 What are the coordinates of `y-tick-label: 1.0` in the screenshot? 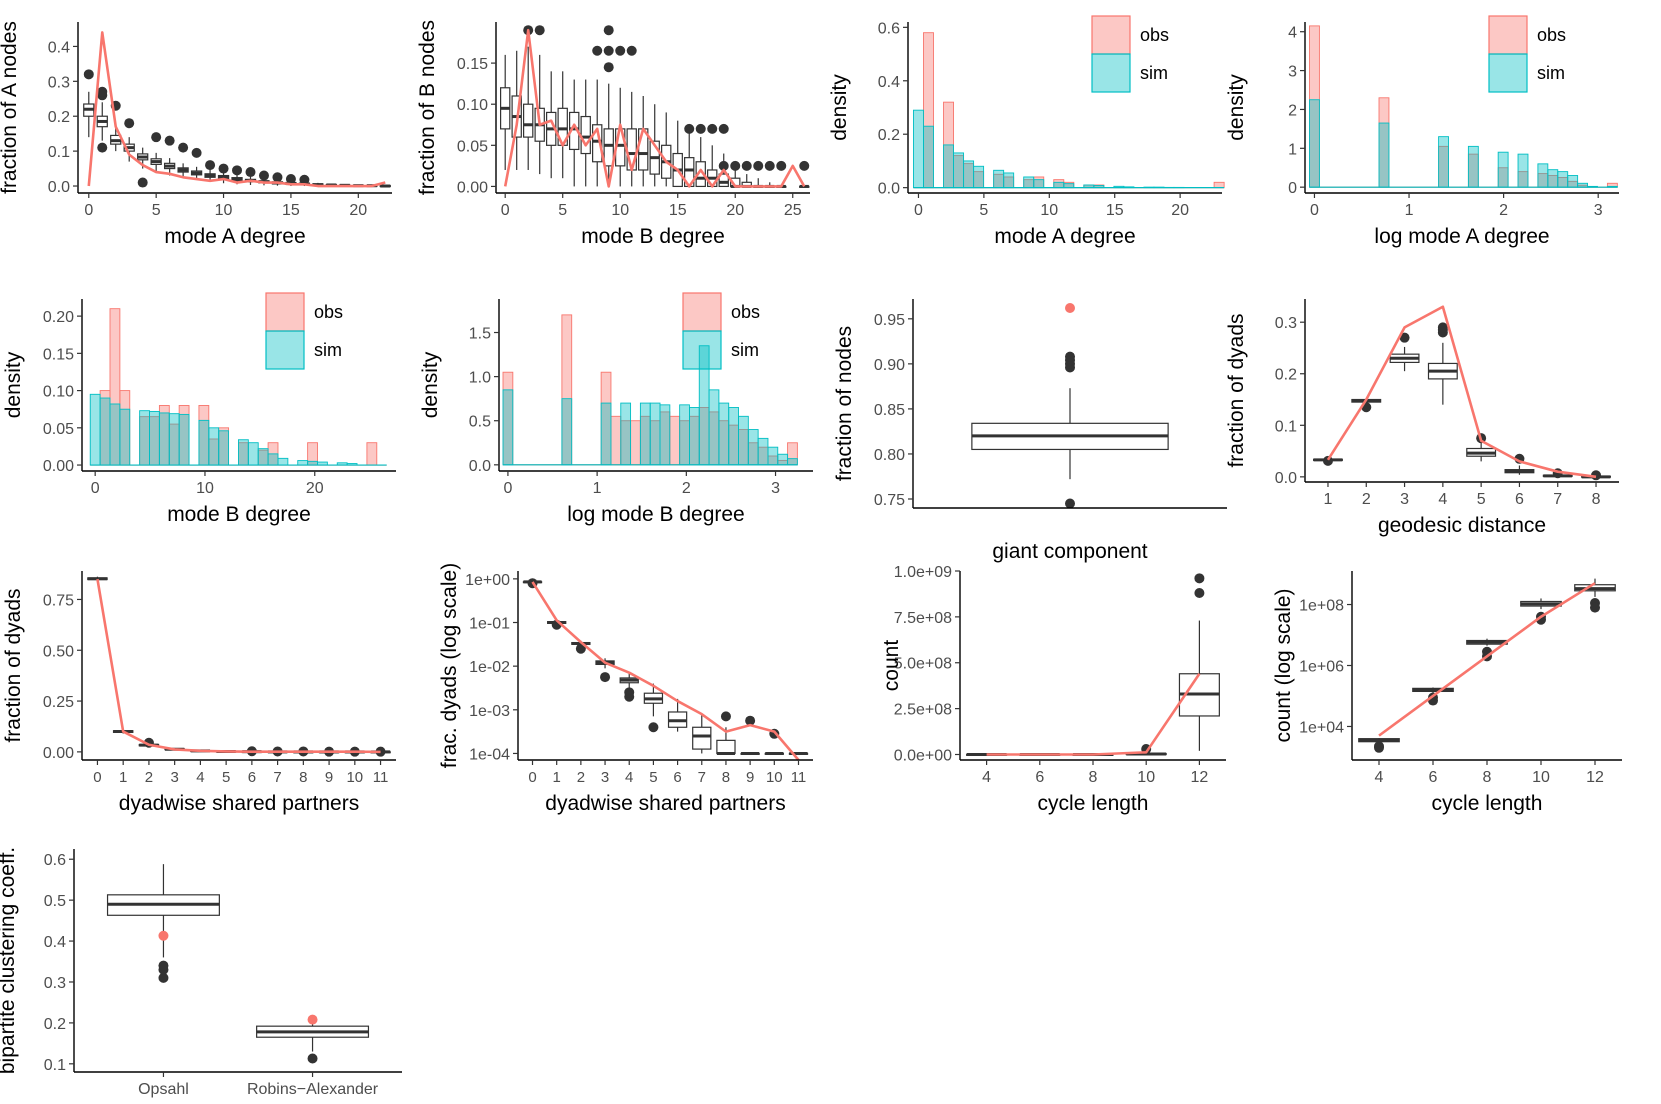 It's located at (480, 378).